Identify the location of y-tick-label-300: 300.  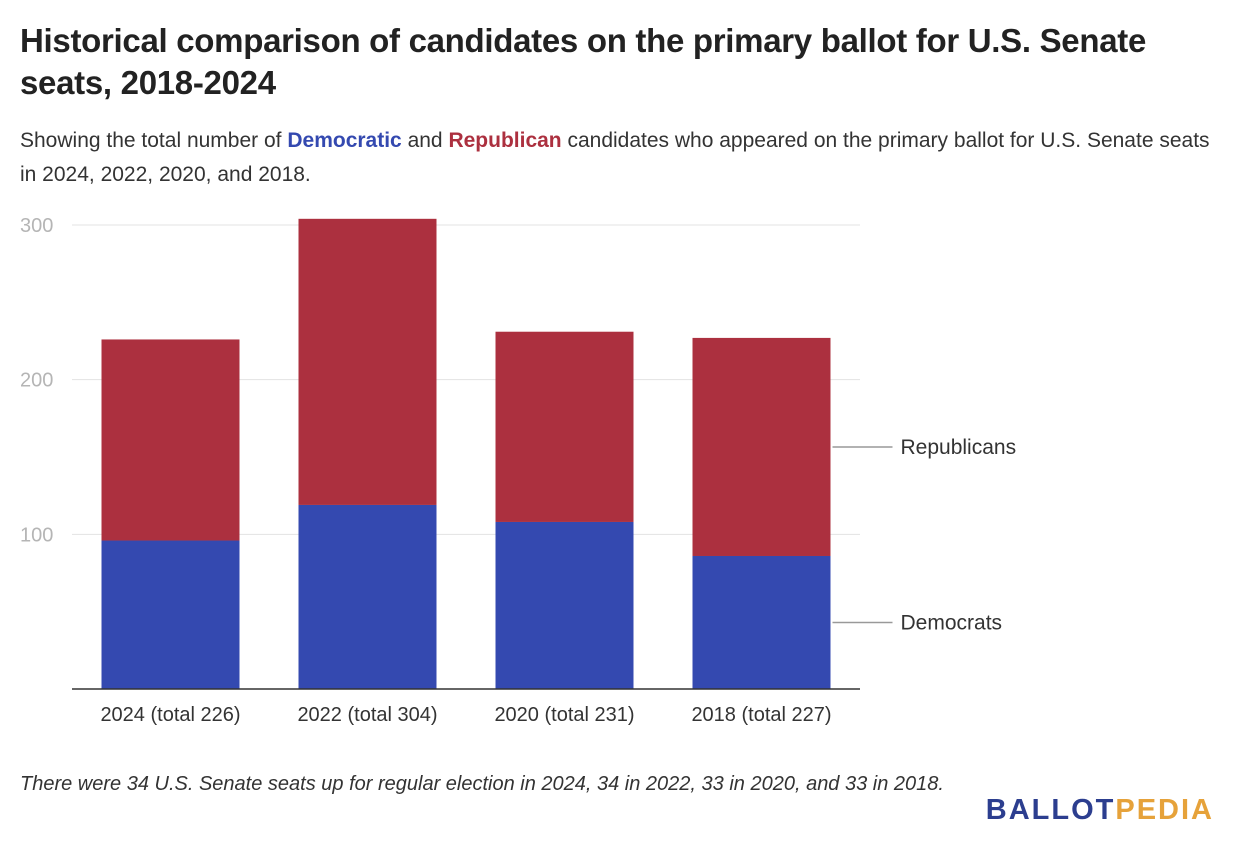
(36, 226).